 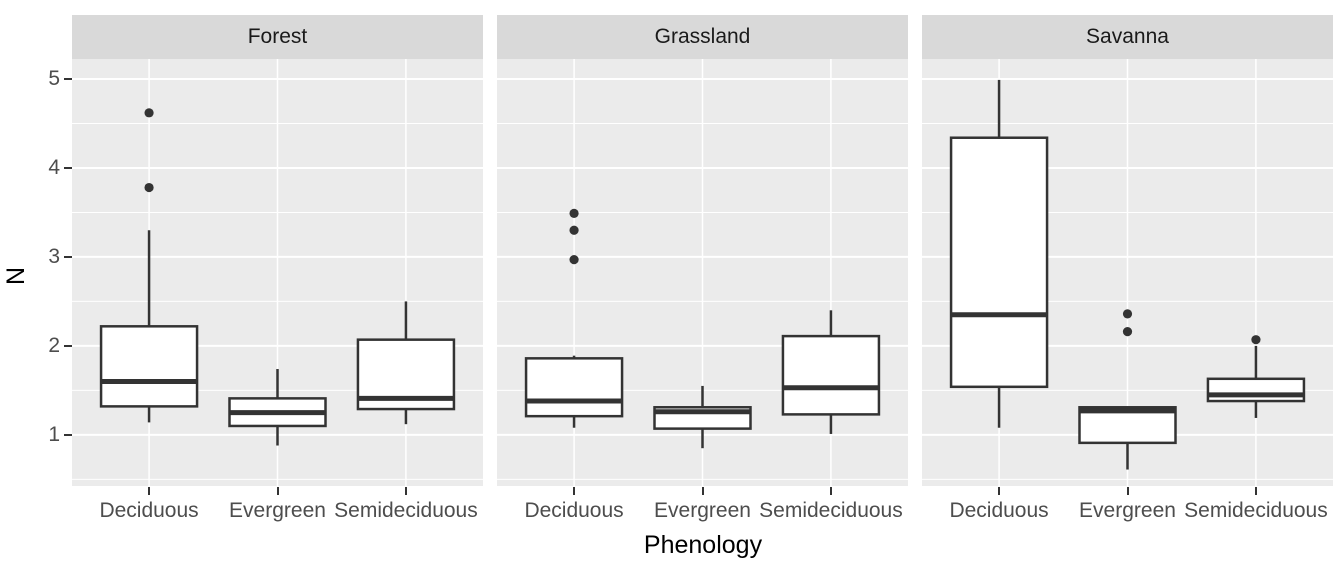 What do you see at coordinates (54, 434) in the screenshot?
I see `y-tick-label: 1` at bounding box center [54, 434].